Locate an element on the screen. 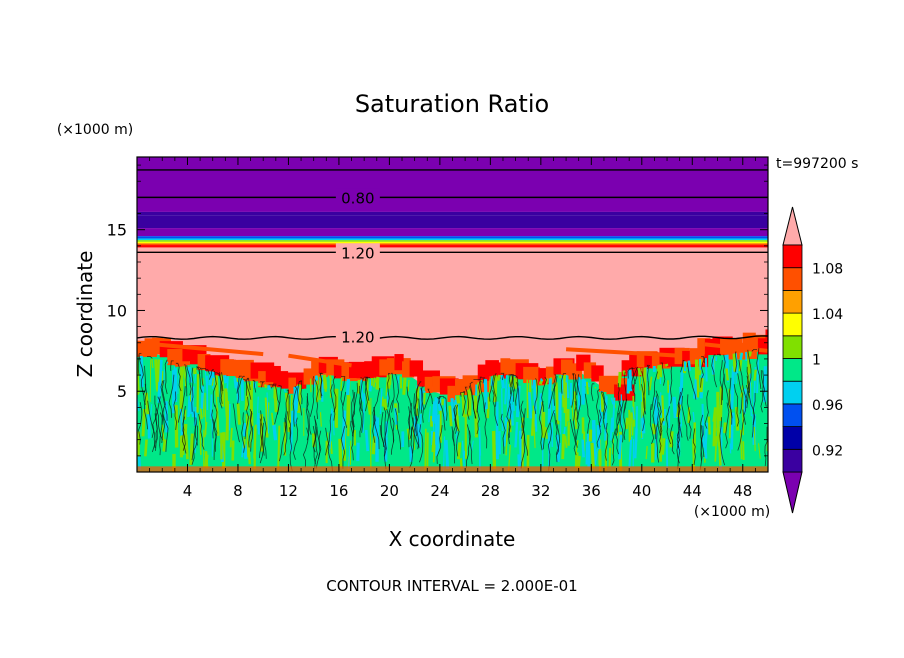 This screenshot has height=658, width=904. x-tick-label: 4 is located at coordinates (188, 491).